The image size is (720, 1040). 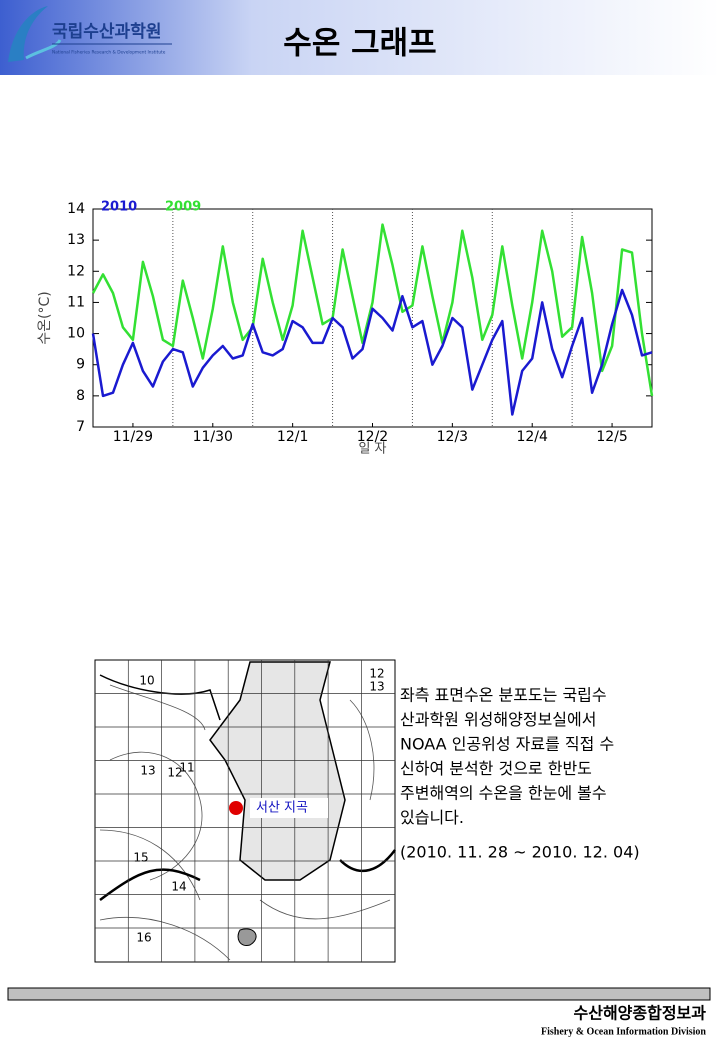 I want to click on x-tick-label: 11/29, so click(x=133, y=437).